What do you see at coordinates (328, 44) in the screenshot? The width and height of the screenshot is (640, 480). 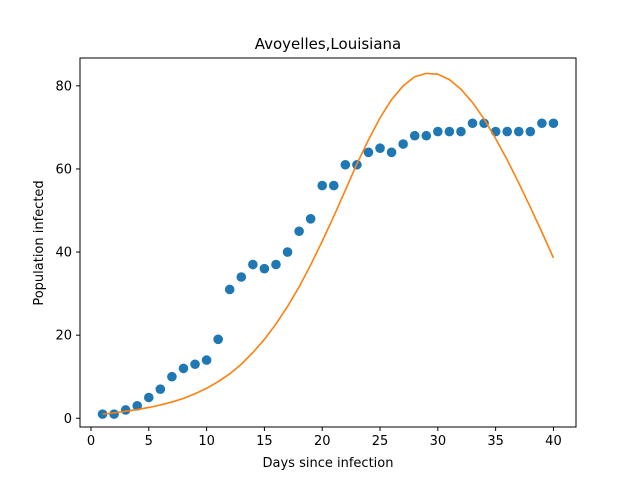 I see `chart-title: Avoyelles,Louisiana` at bounding box center [328, 44].